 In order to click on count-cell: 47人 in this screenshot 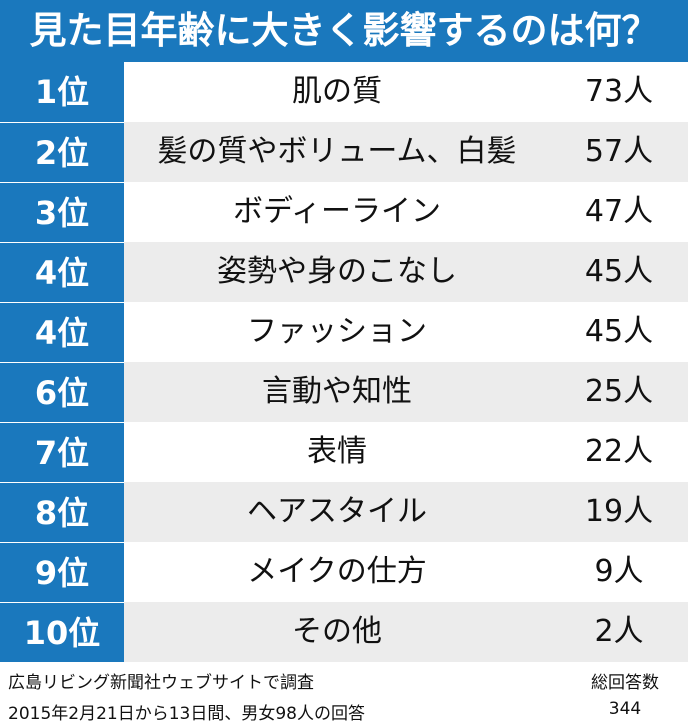, I will do `click(619, 211)`.